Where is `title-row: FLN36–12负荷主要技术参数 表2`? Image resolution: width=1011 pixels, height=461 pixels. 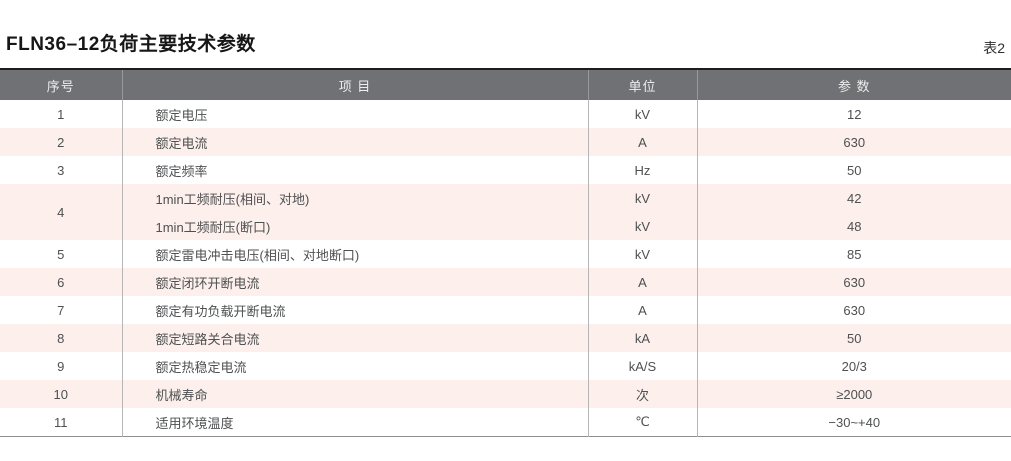
title-row: FLN36–12负荷主要技术参数 表2 is located at coordinates (505, 29).